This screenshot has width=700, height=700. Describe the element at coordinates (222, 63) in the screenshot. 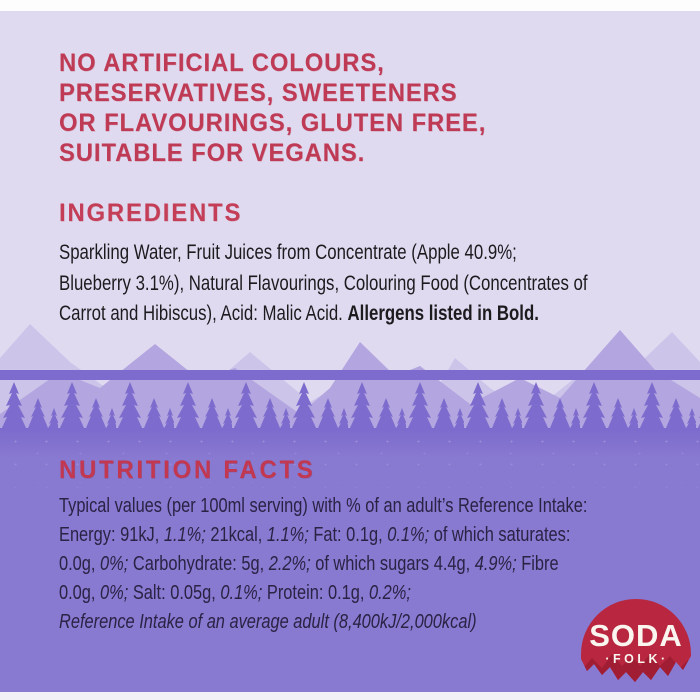

I see `claims-line: NO ARTIFICIAL COLOURS,` at that location.